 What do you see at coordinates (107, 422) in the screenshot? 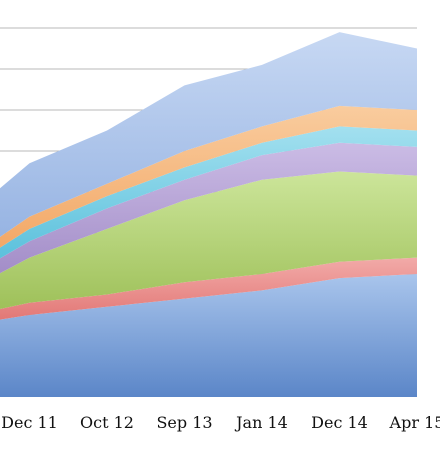
I see `x-tick-label: Oct 12` at bounding box center [107, 422].